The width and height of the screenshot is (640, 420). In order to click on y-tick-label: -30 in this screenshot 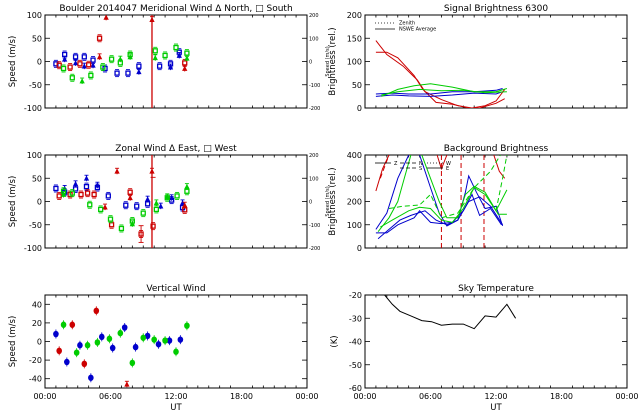, I will do `click(355, 318)`.